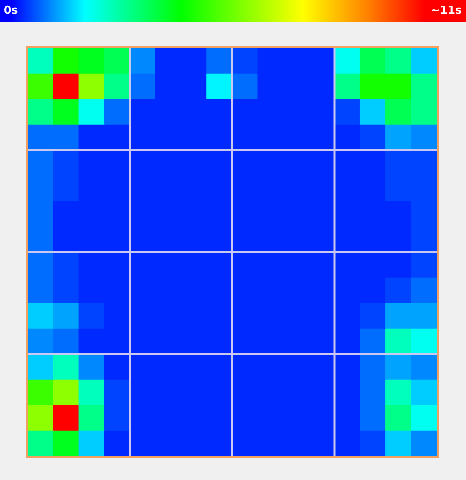 Image resolution: width=466 pixels, height=480 pixels. I want to click on color-bar-label: 0s, so click(11, 10).